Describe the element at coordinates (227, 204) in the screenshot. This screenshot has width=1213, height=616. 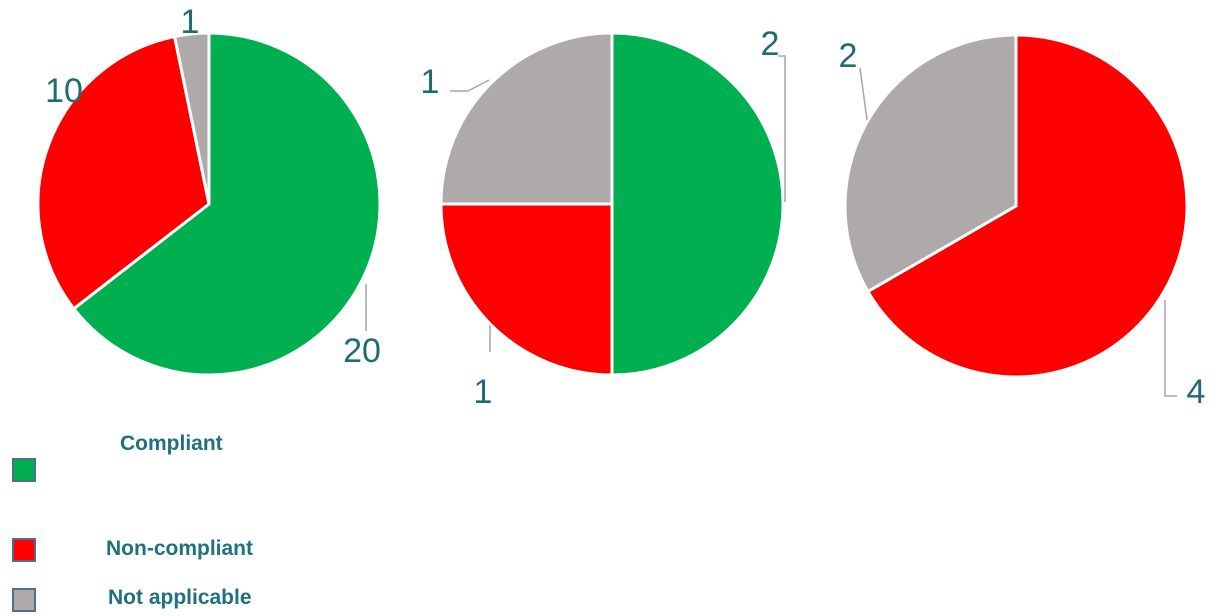
I see `pie-1-slice-compliant` at that location.